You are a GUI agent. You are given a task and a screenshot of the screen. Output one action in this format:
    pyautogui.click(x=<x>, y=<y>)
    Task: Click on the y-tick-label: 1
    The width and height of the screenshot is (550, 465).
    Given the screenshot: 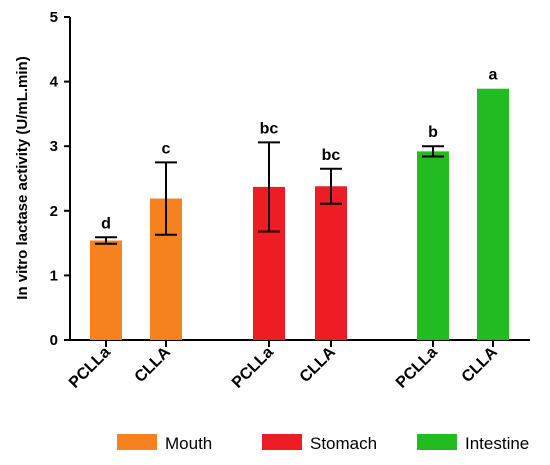 What is the action you would take?
    pyautogui.click(x=54, y=275)
    